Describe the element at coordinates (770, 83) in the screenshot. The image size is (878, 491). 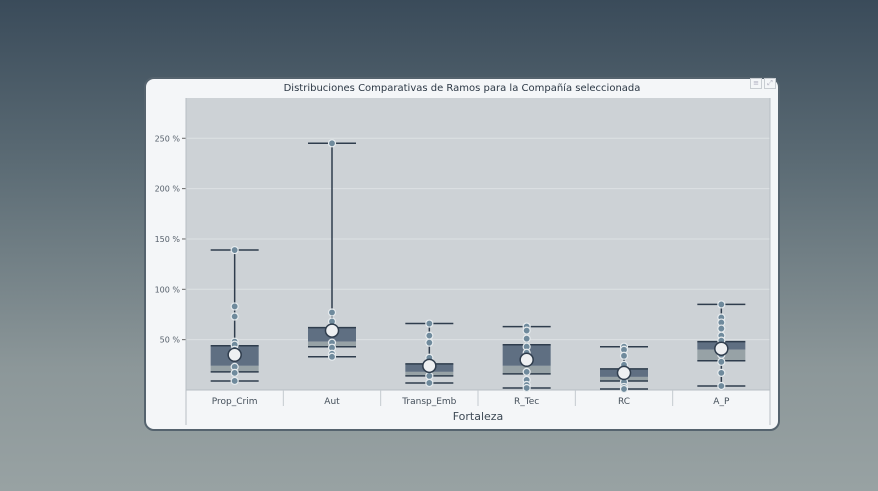
I see `expand-icon: ⤢` at that location.